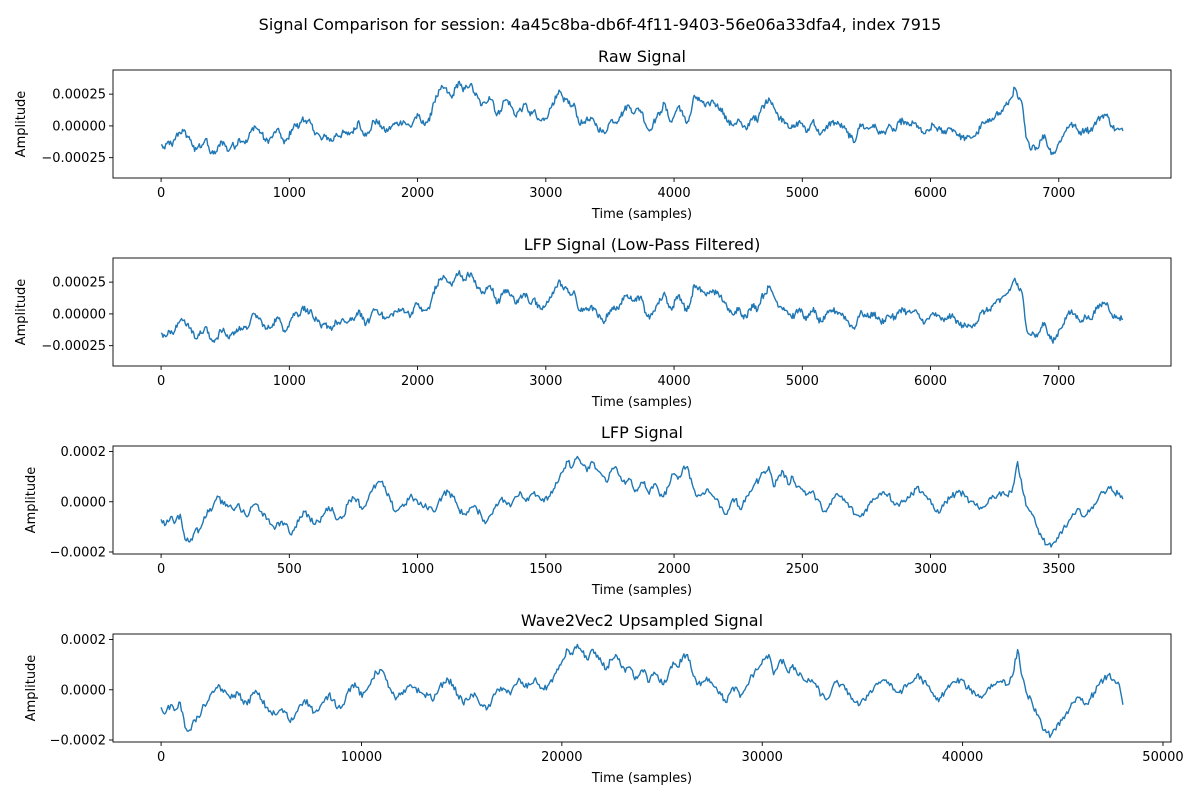  I want to click on panel-title: Raw Signal, so click(642, 56).